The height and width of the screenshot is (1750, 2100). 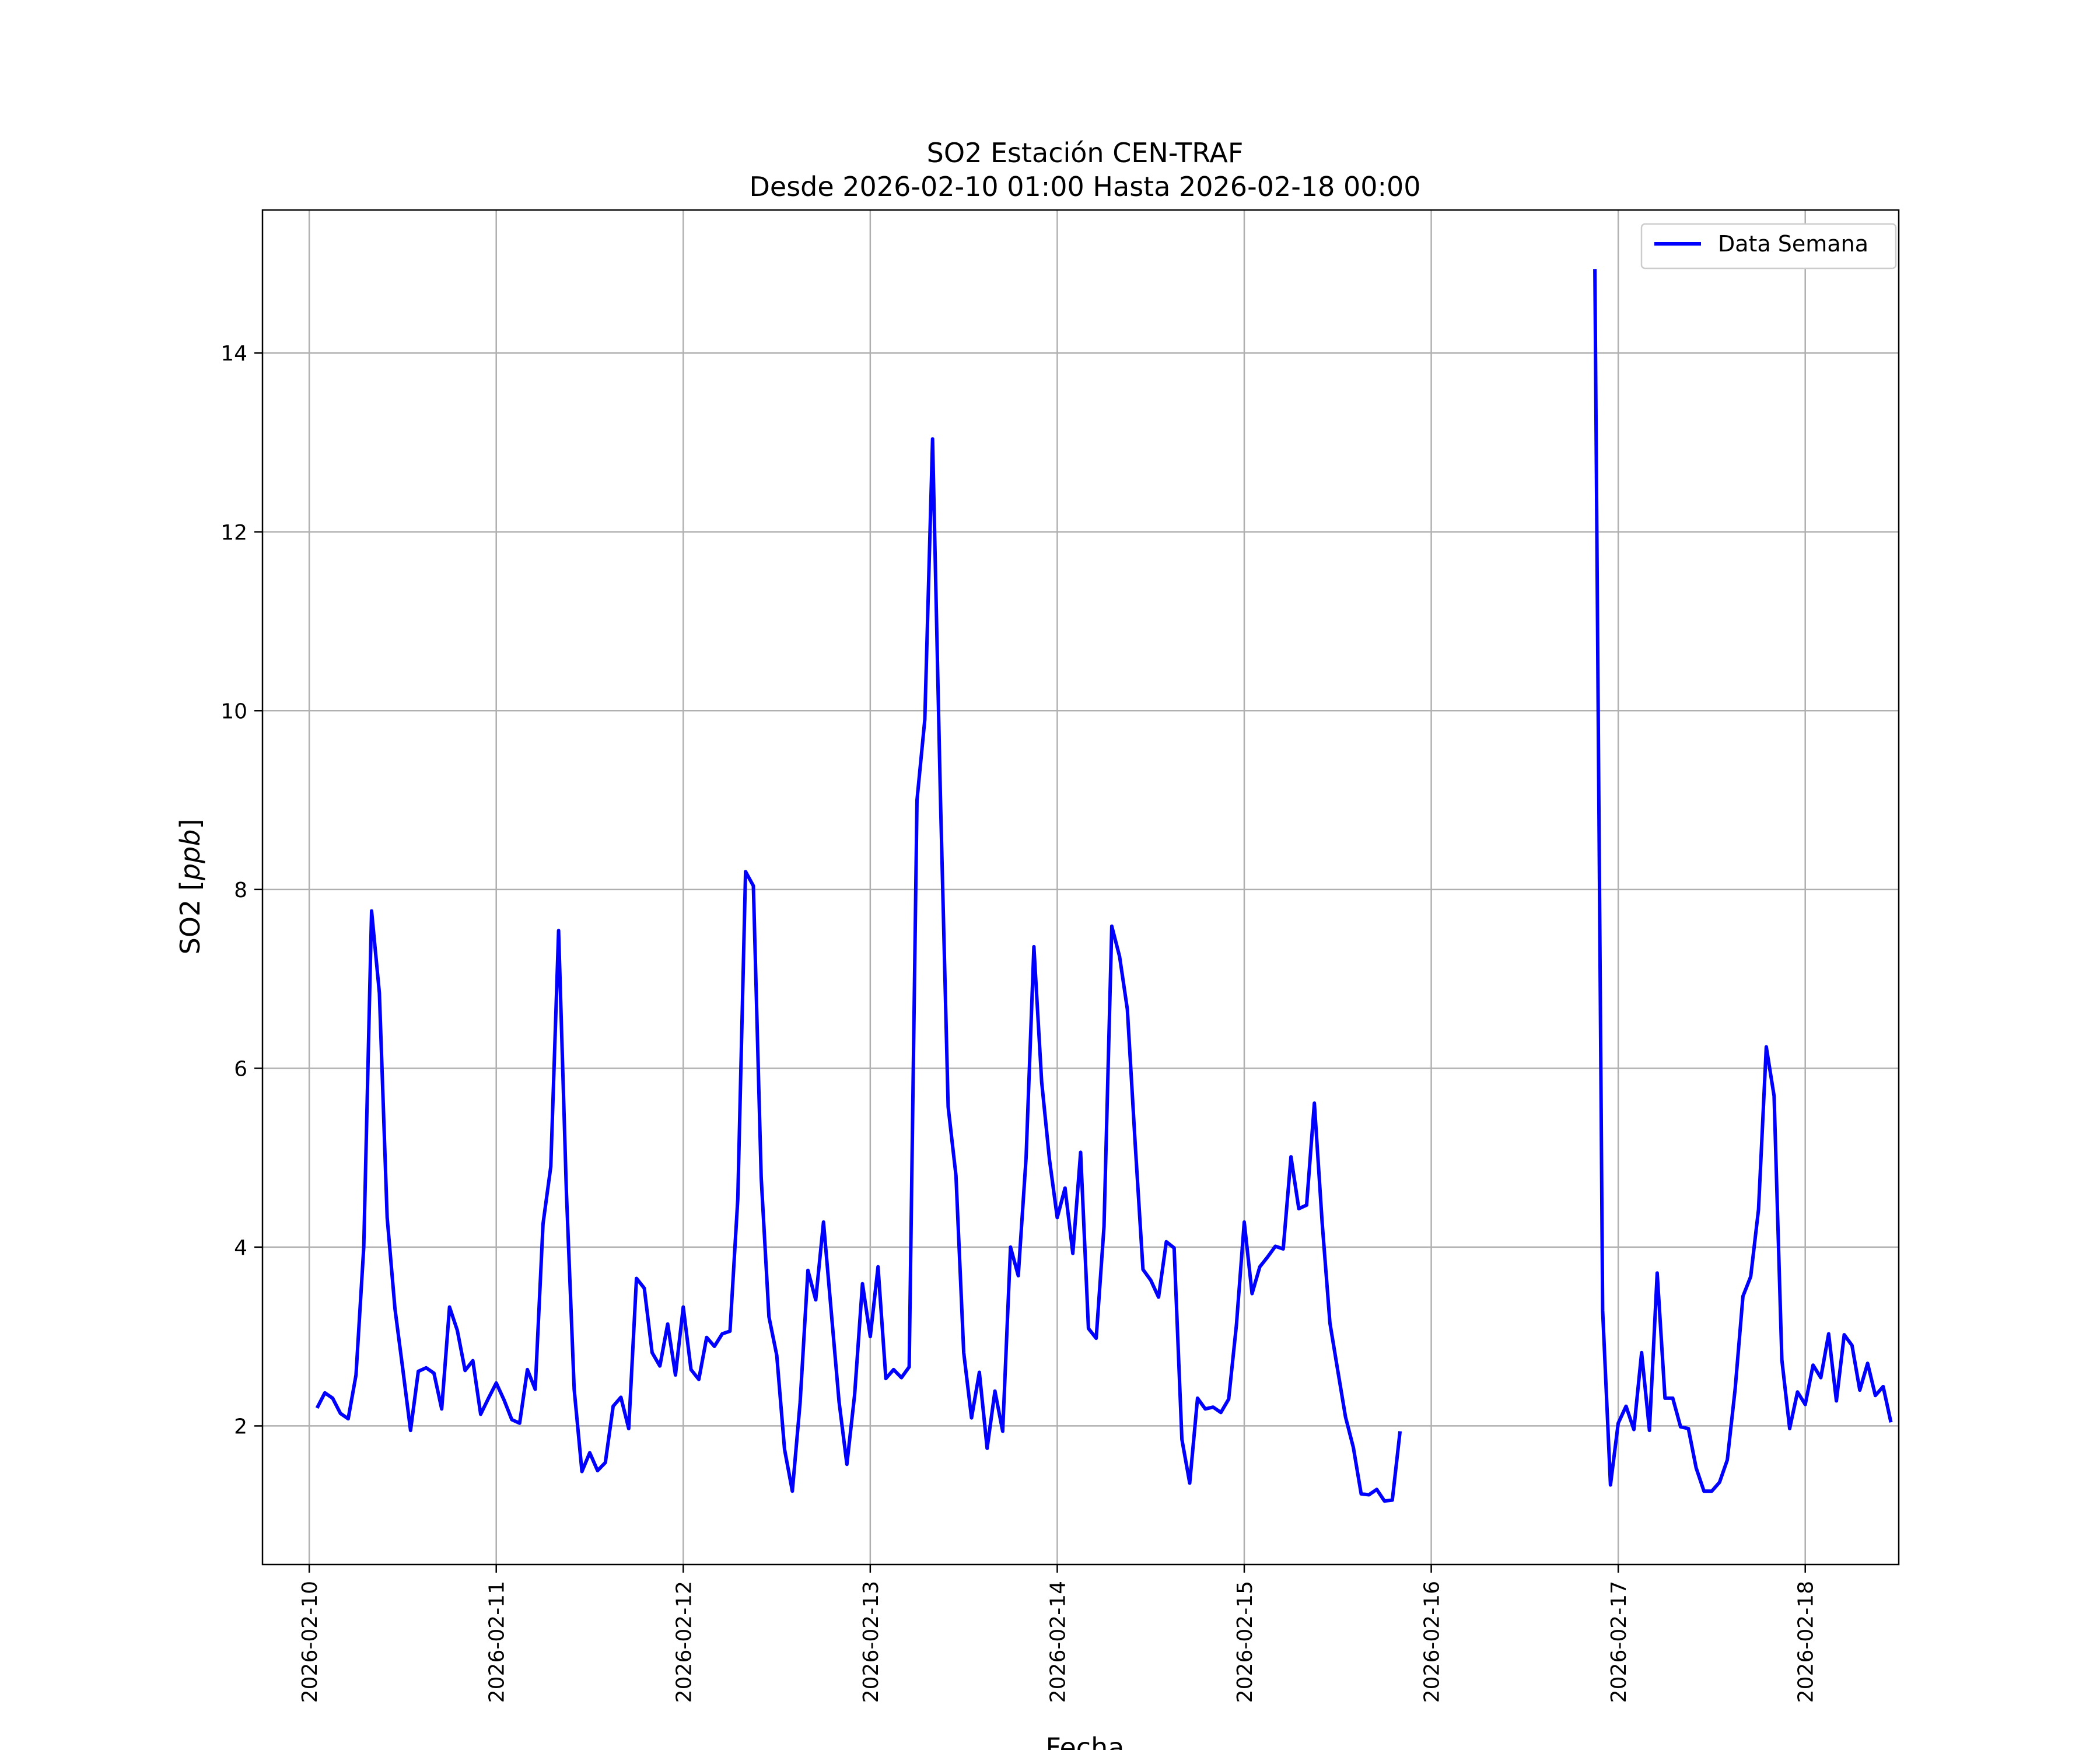 What do you see at coordinates (1432, 1642) in the screenshot?
I see `x-tick-label: 2026-02-16` at bounding box center [1432, 1642].